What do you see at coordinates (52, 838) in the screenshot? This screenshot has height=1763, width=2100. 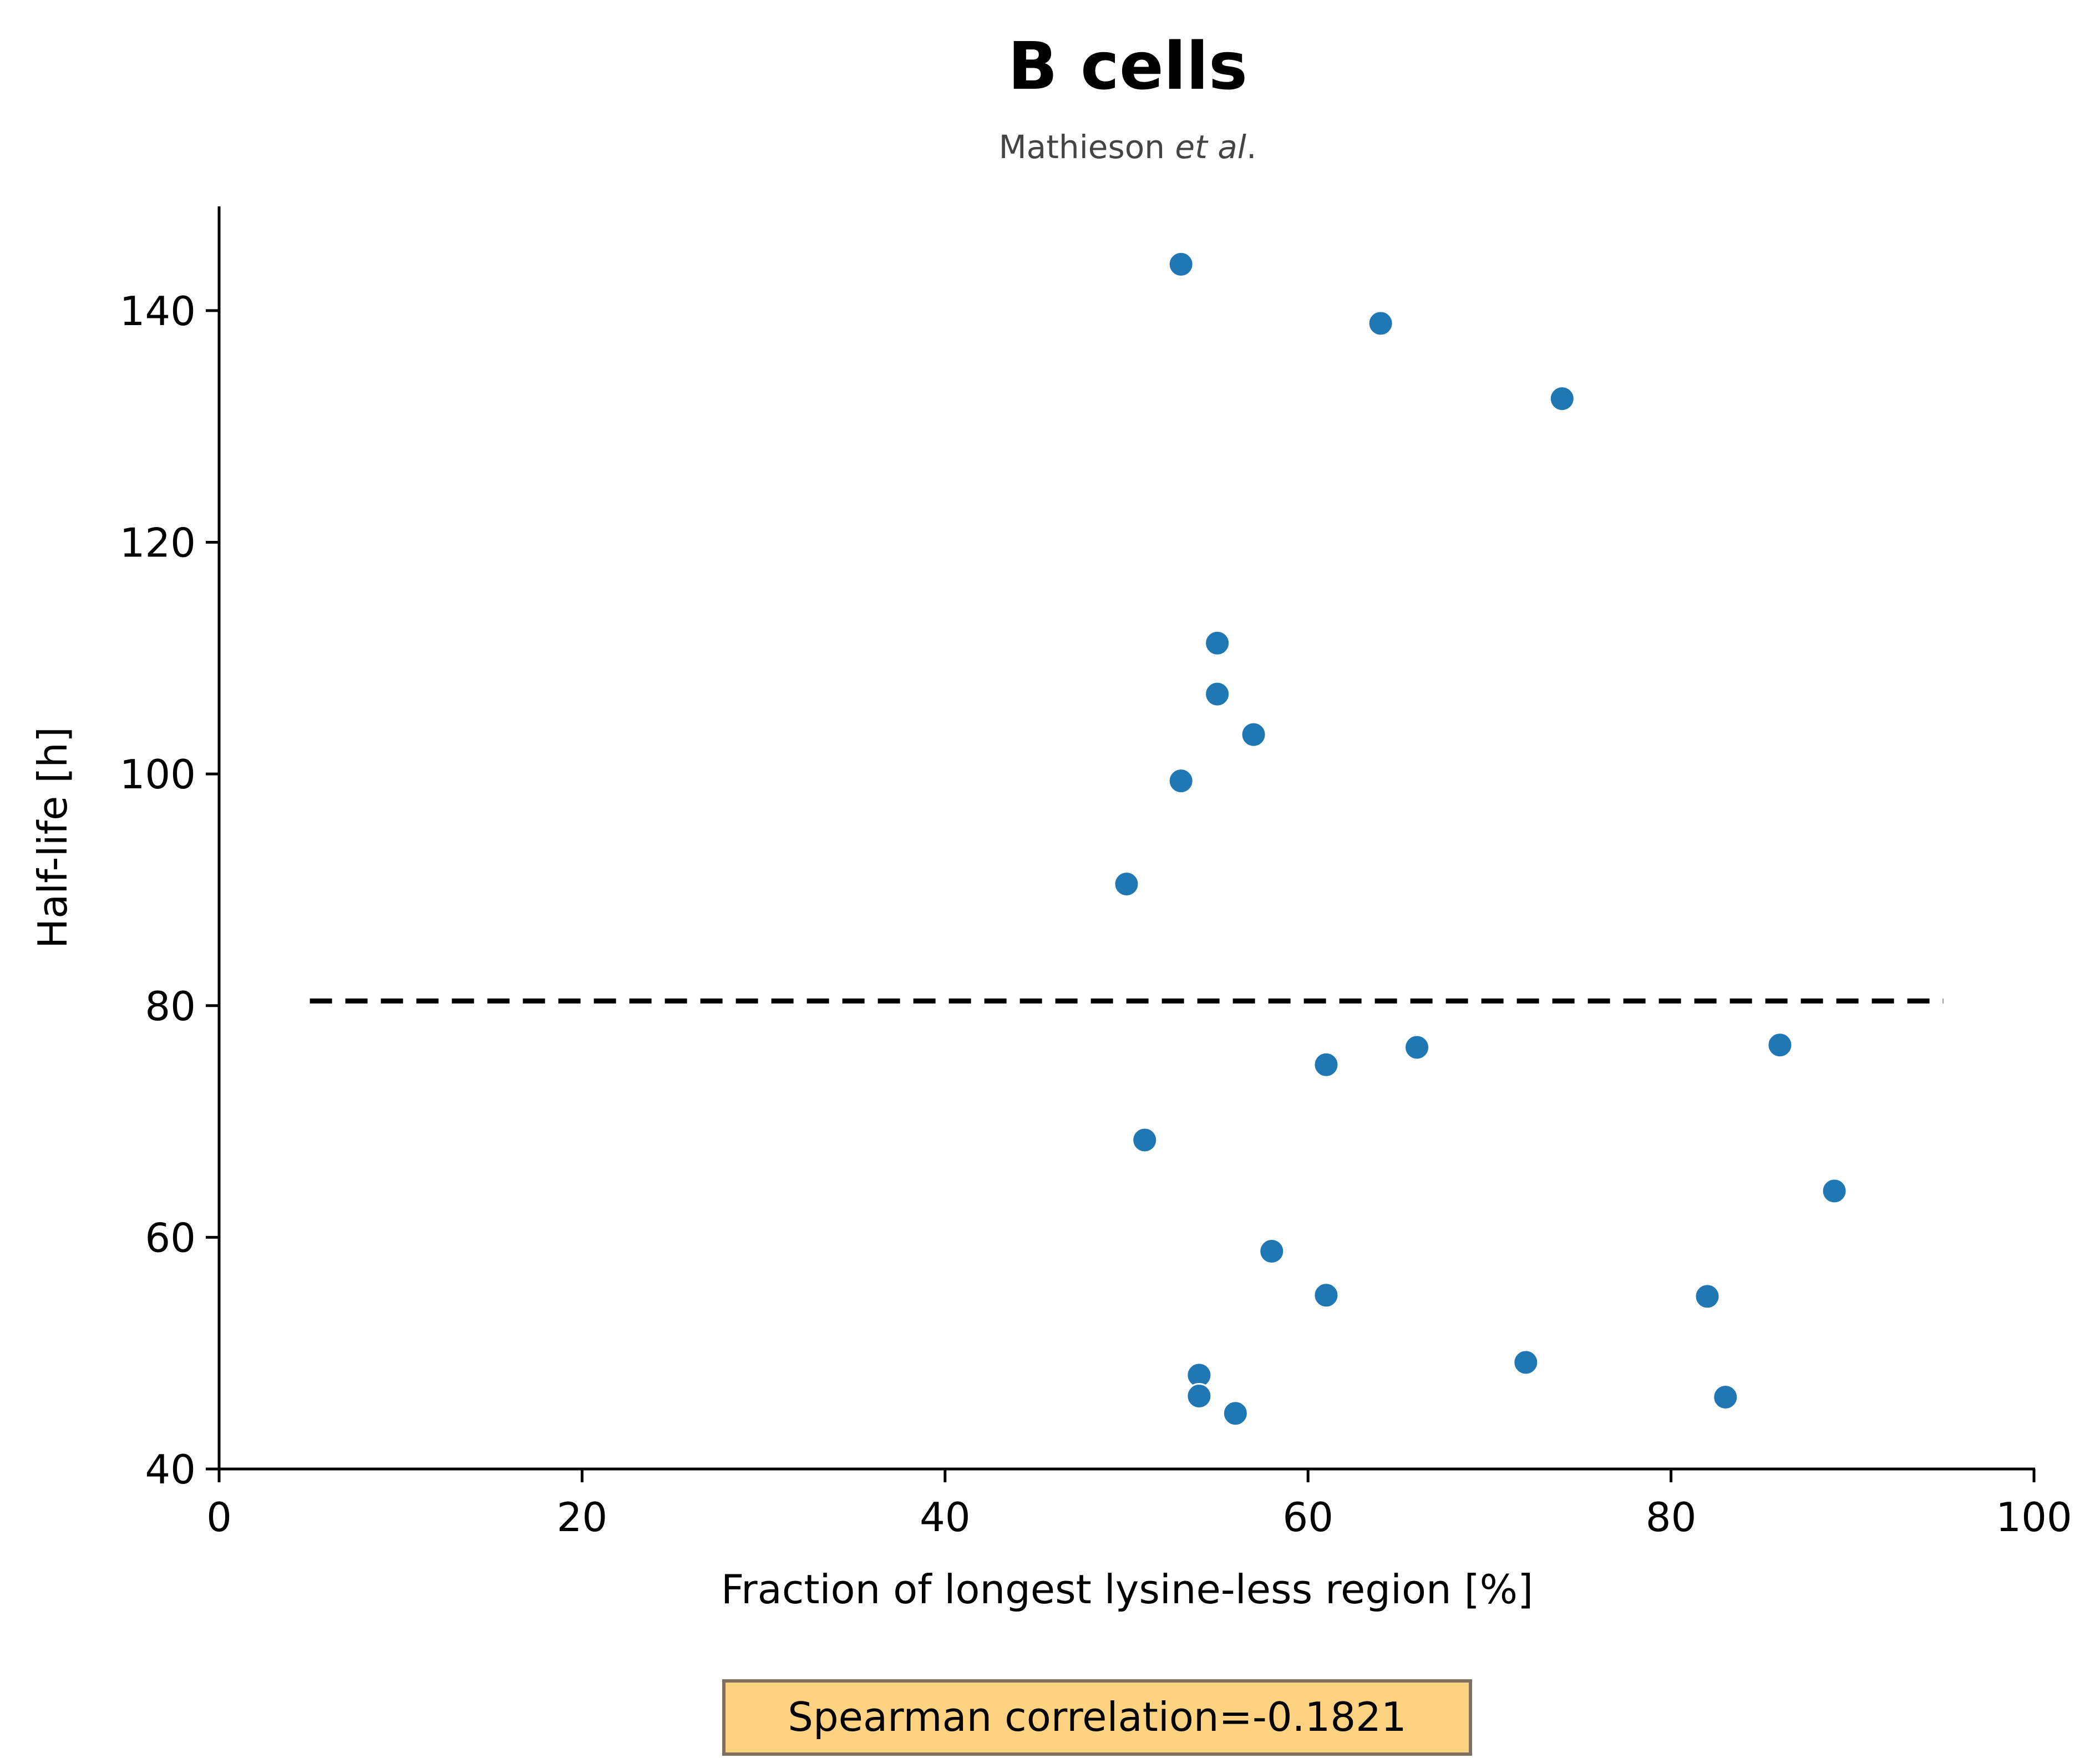 I see `y-axis-label: Half-life [h]` at bounding box center [52, 838].